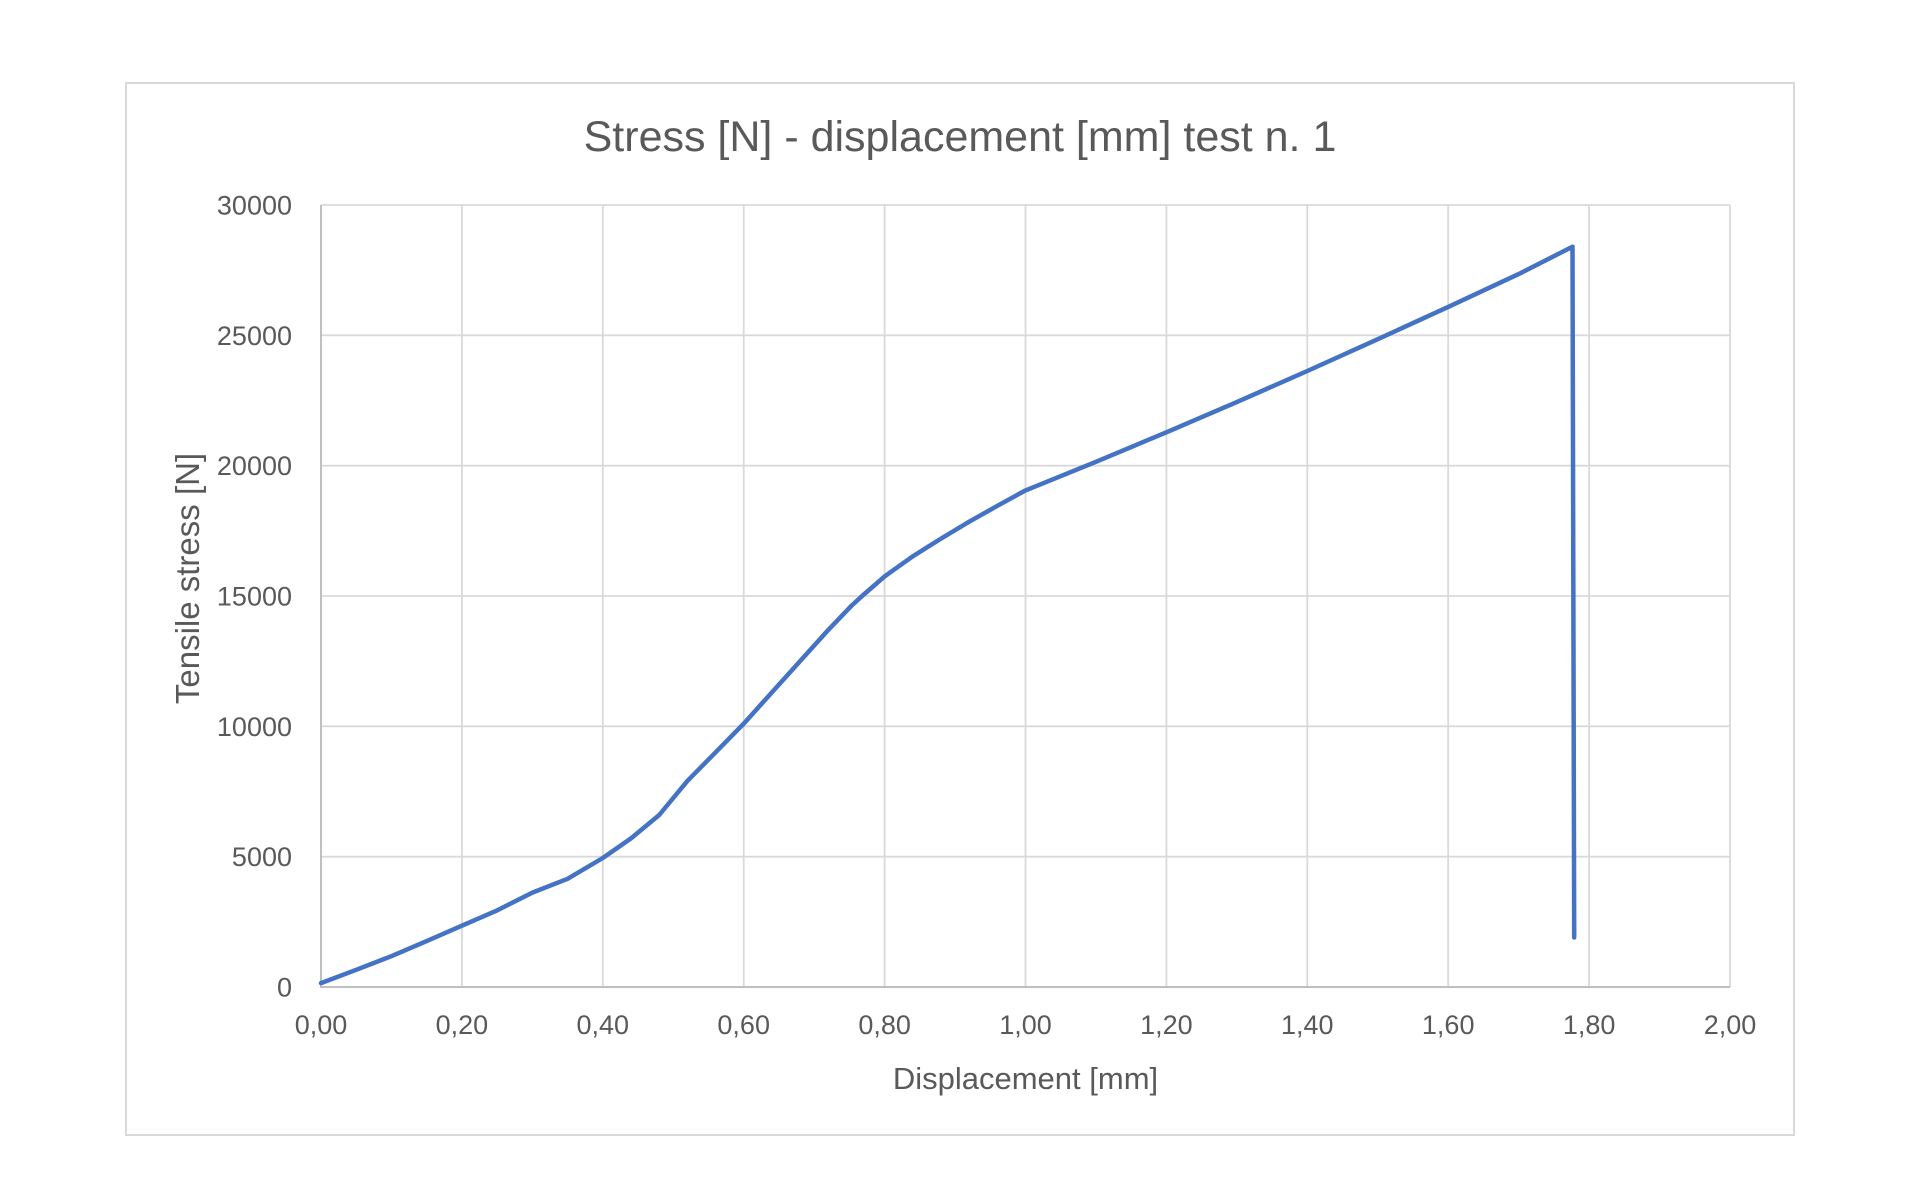 This screenshot has height=1200, width=1920. What do you see at coordinates (262, 857) in the screenshot?
I see `svg-text: 5000` at bounding box center [262, 857].